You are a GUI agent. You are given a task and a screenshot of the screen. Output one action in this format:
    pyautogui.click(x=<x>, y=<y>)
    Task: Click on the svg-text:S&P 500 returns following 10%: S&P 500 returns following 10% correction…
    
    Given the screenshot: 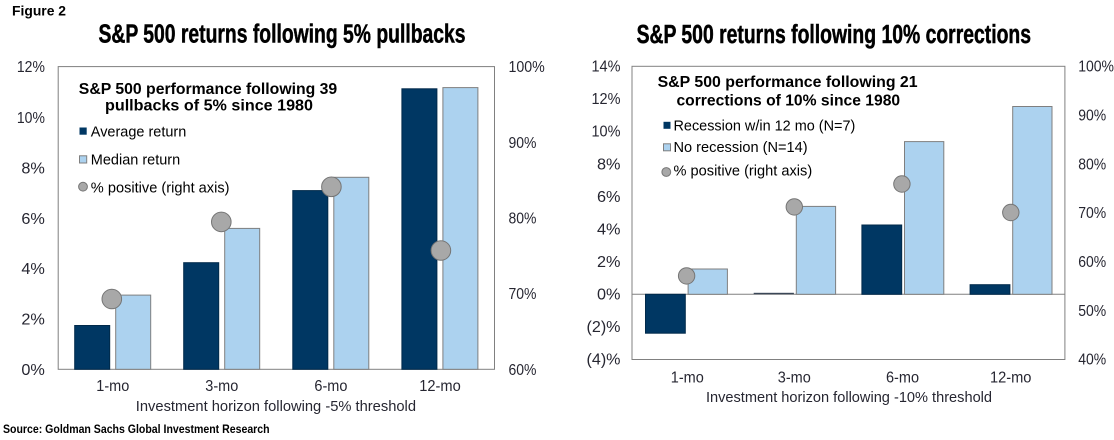 What is the action you would take?
    pyautogui.click(x=834, y=35)
    